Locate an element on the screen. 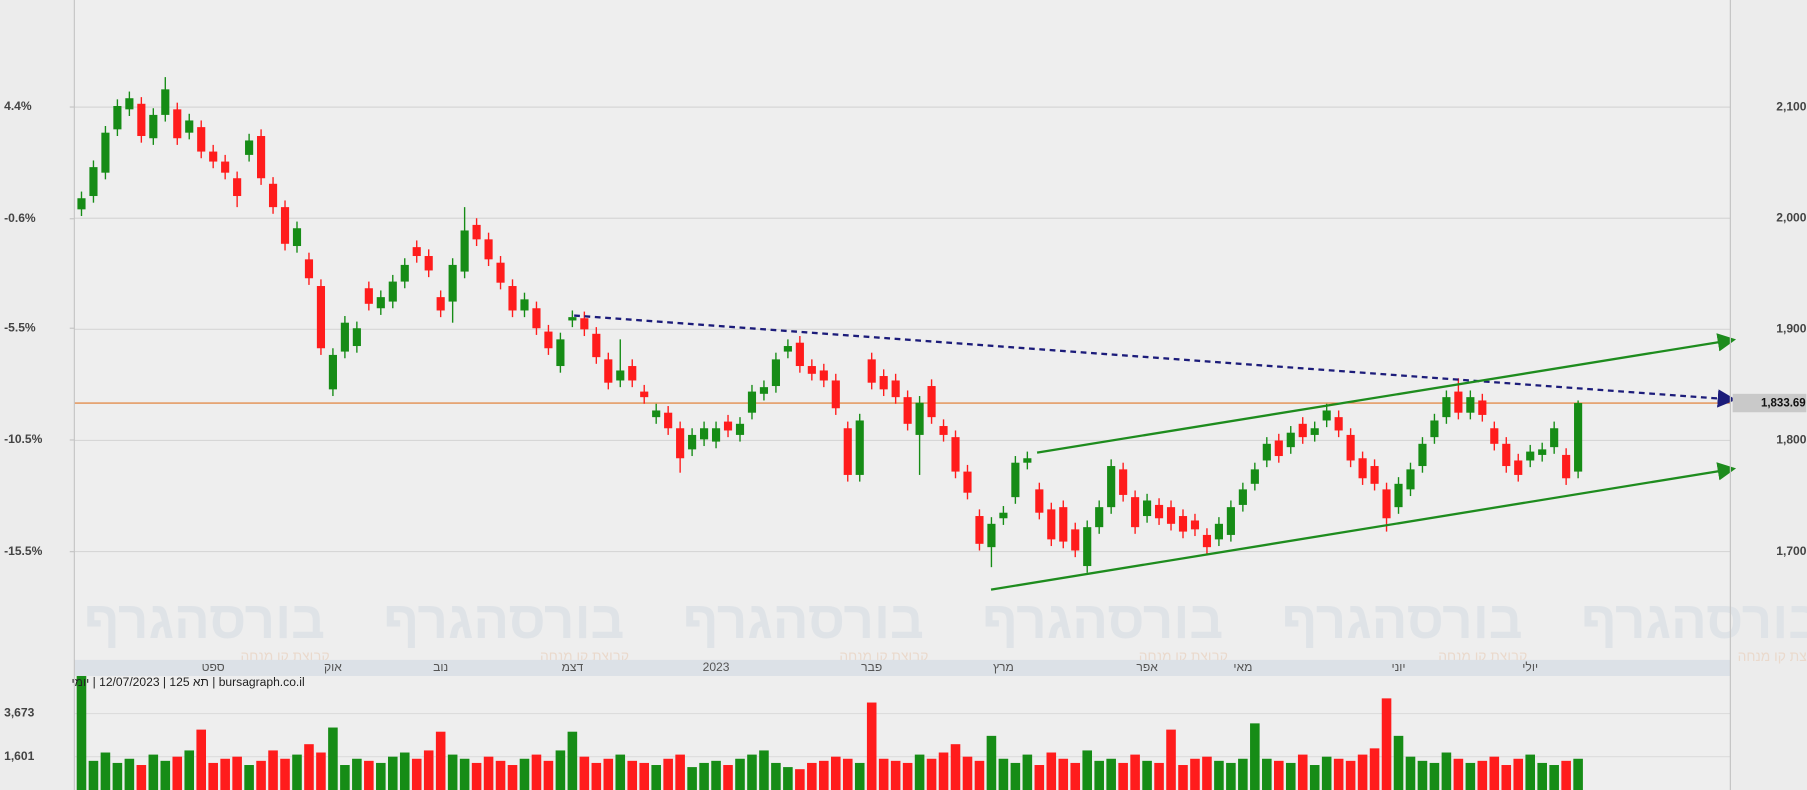  x-tick-label: יוני is located at coordinates (1398, 667).